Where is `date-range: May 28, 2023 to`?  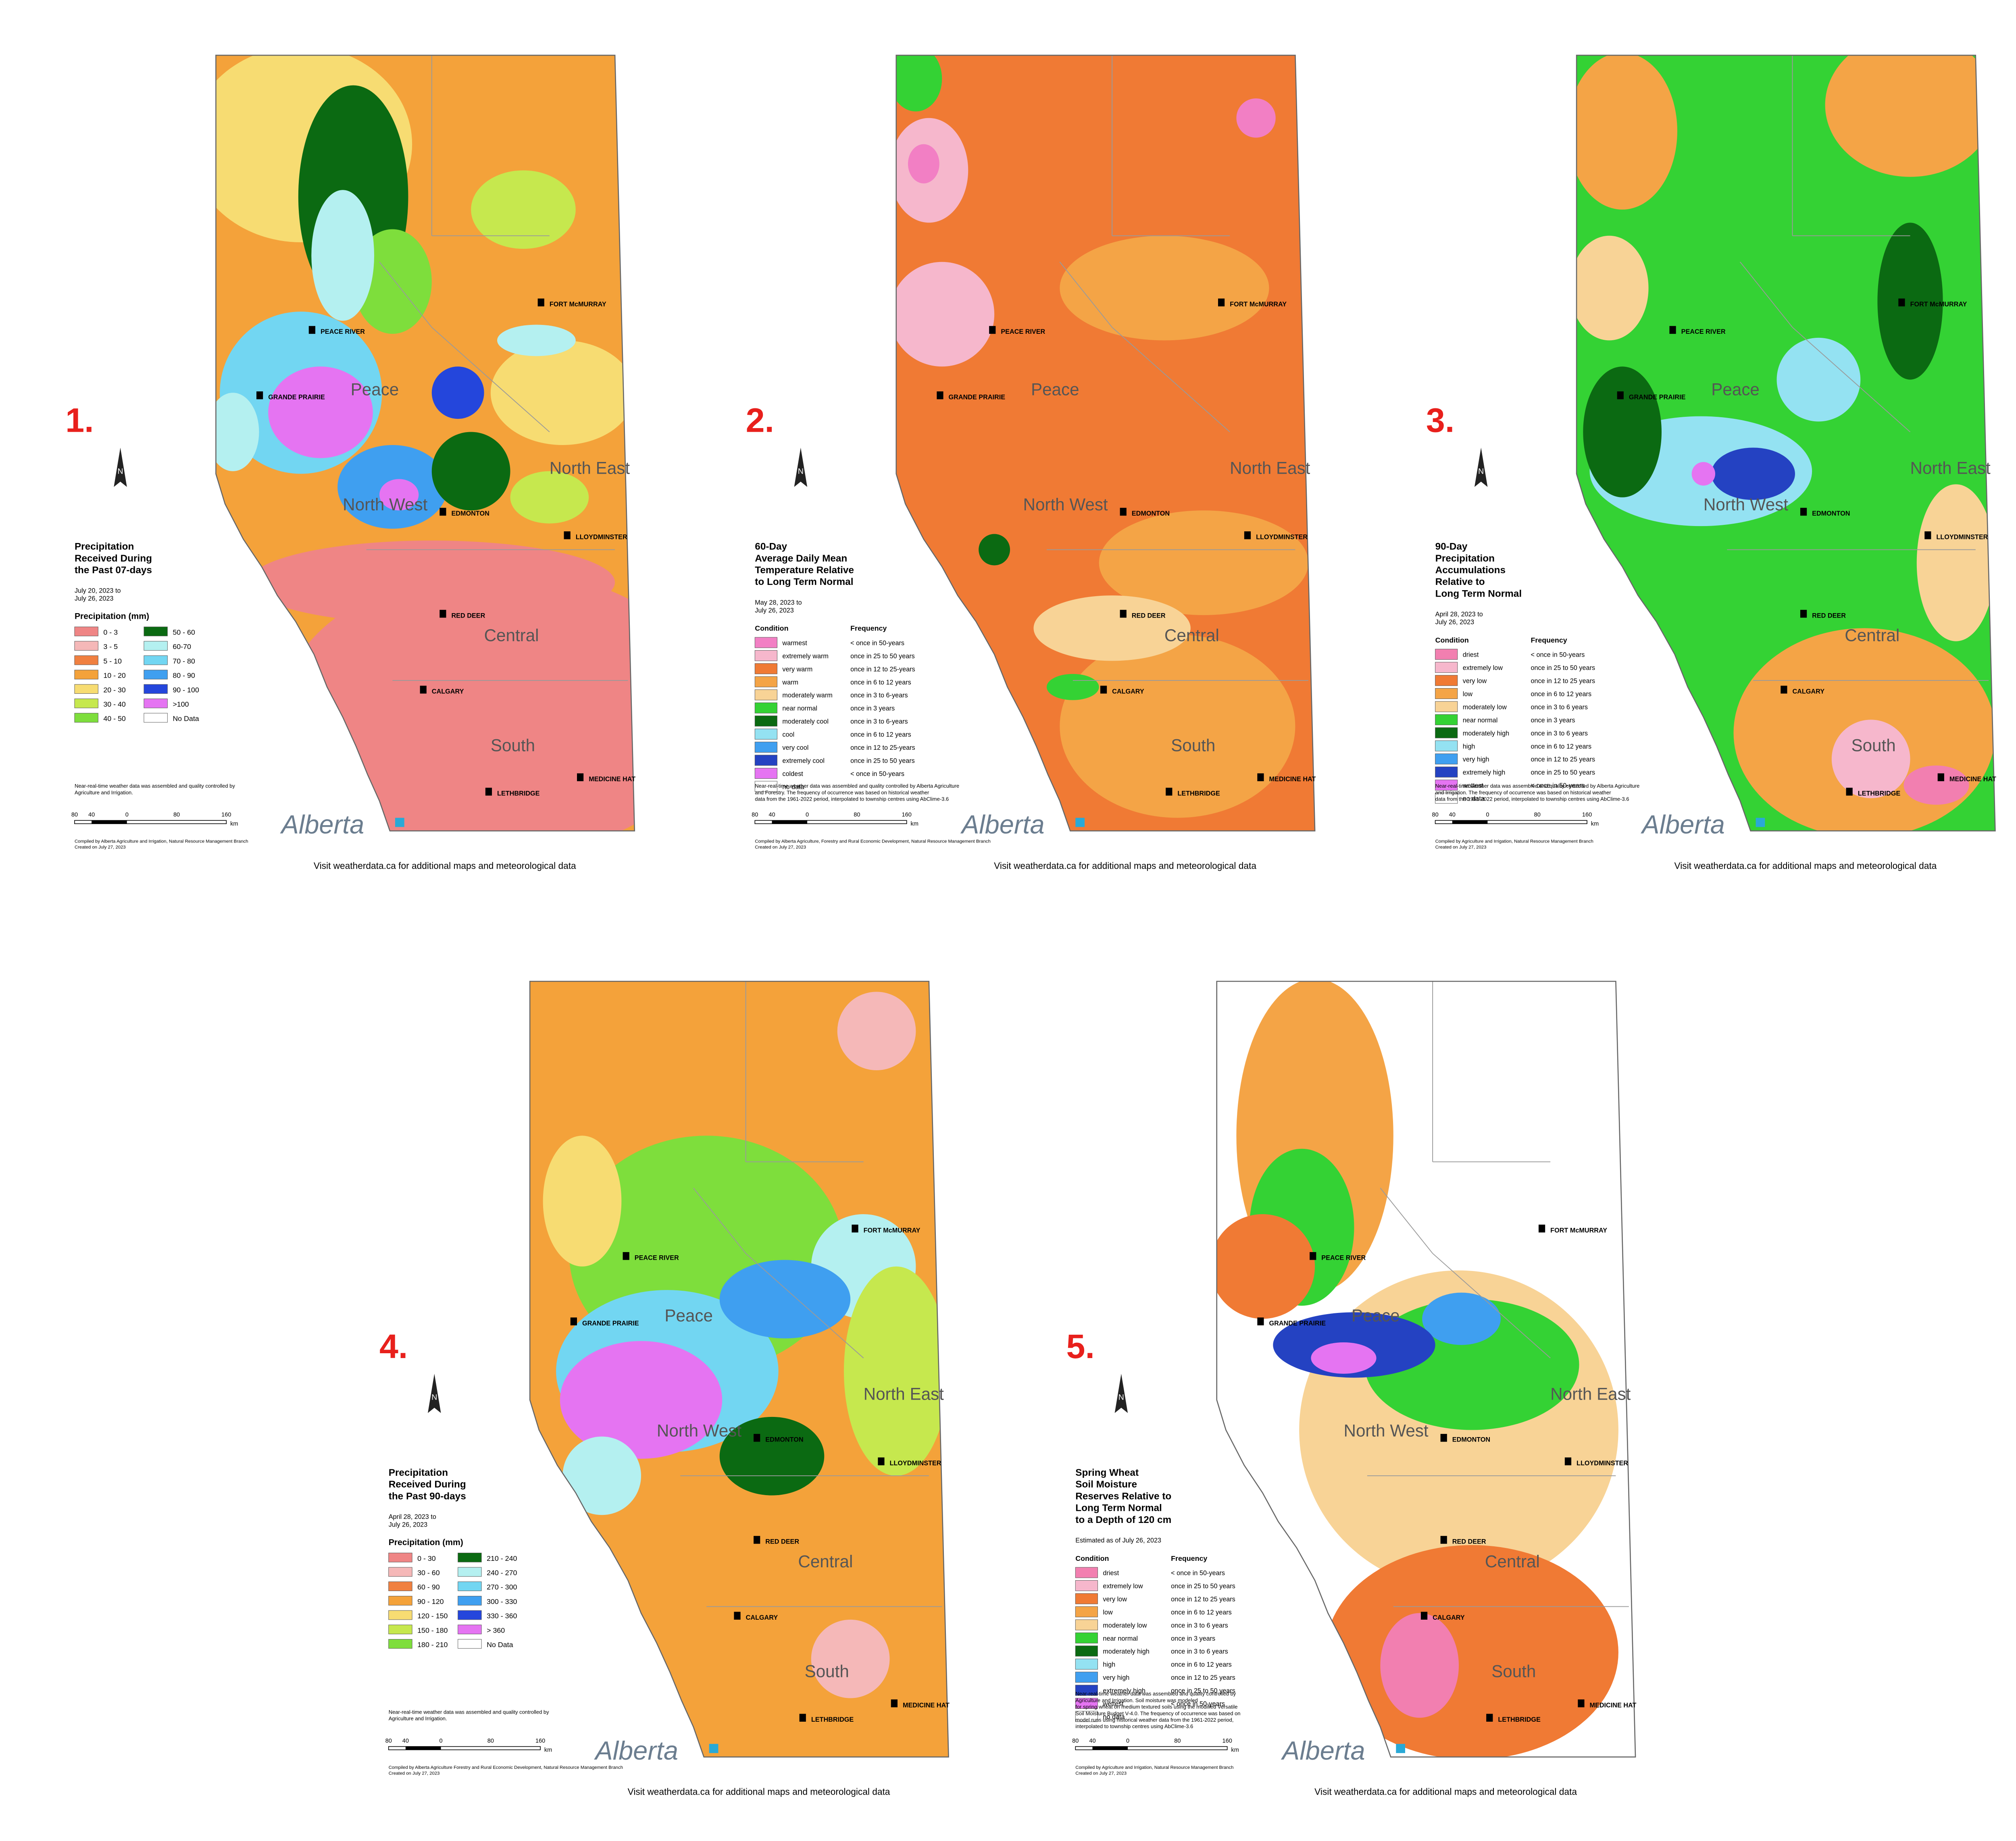
date-range: May 28, 2023 to is located at coordinates (779, 602).